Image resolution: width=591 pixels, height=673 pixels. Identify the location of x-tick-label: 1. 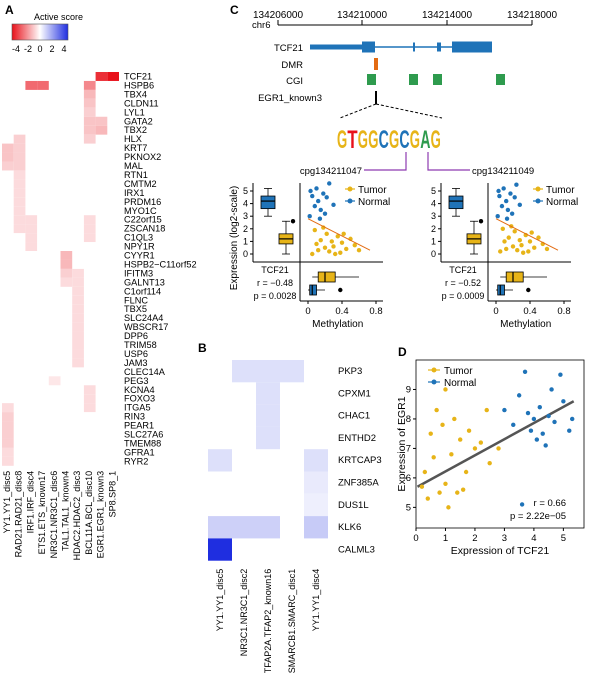
(445, 538).